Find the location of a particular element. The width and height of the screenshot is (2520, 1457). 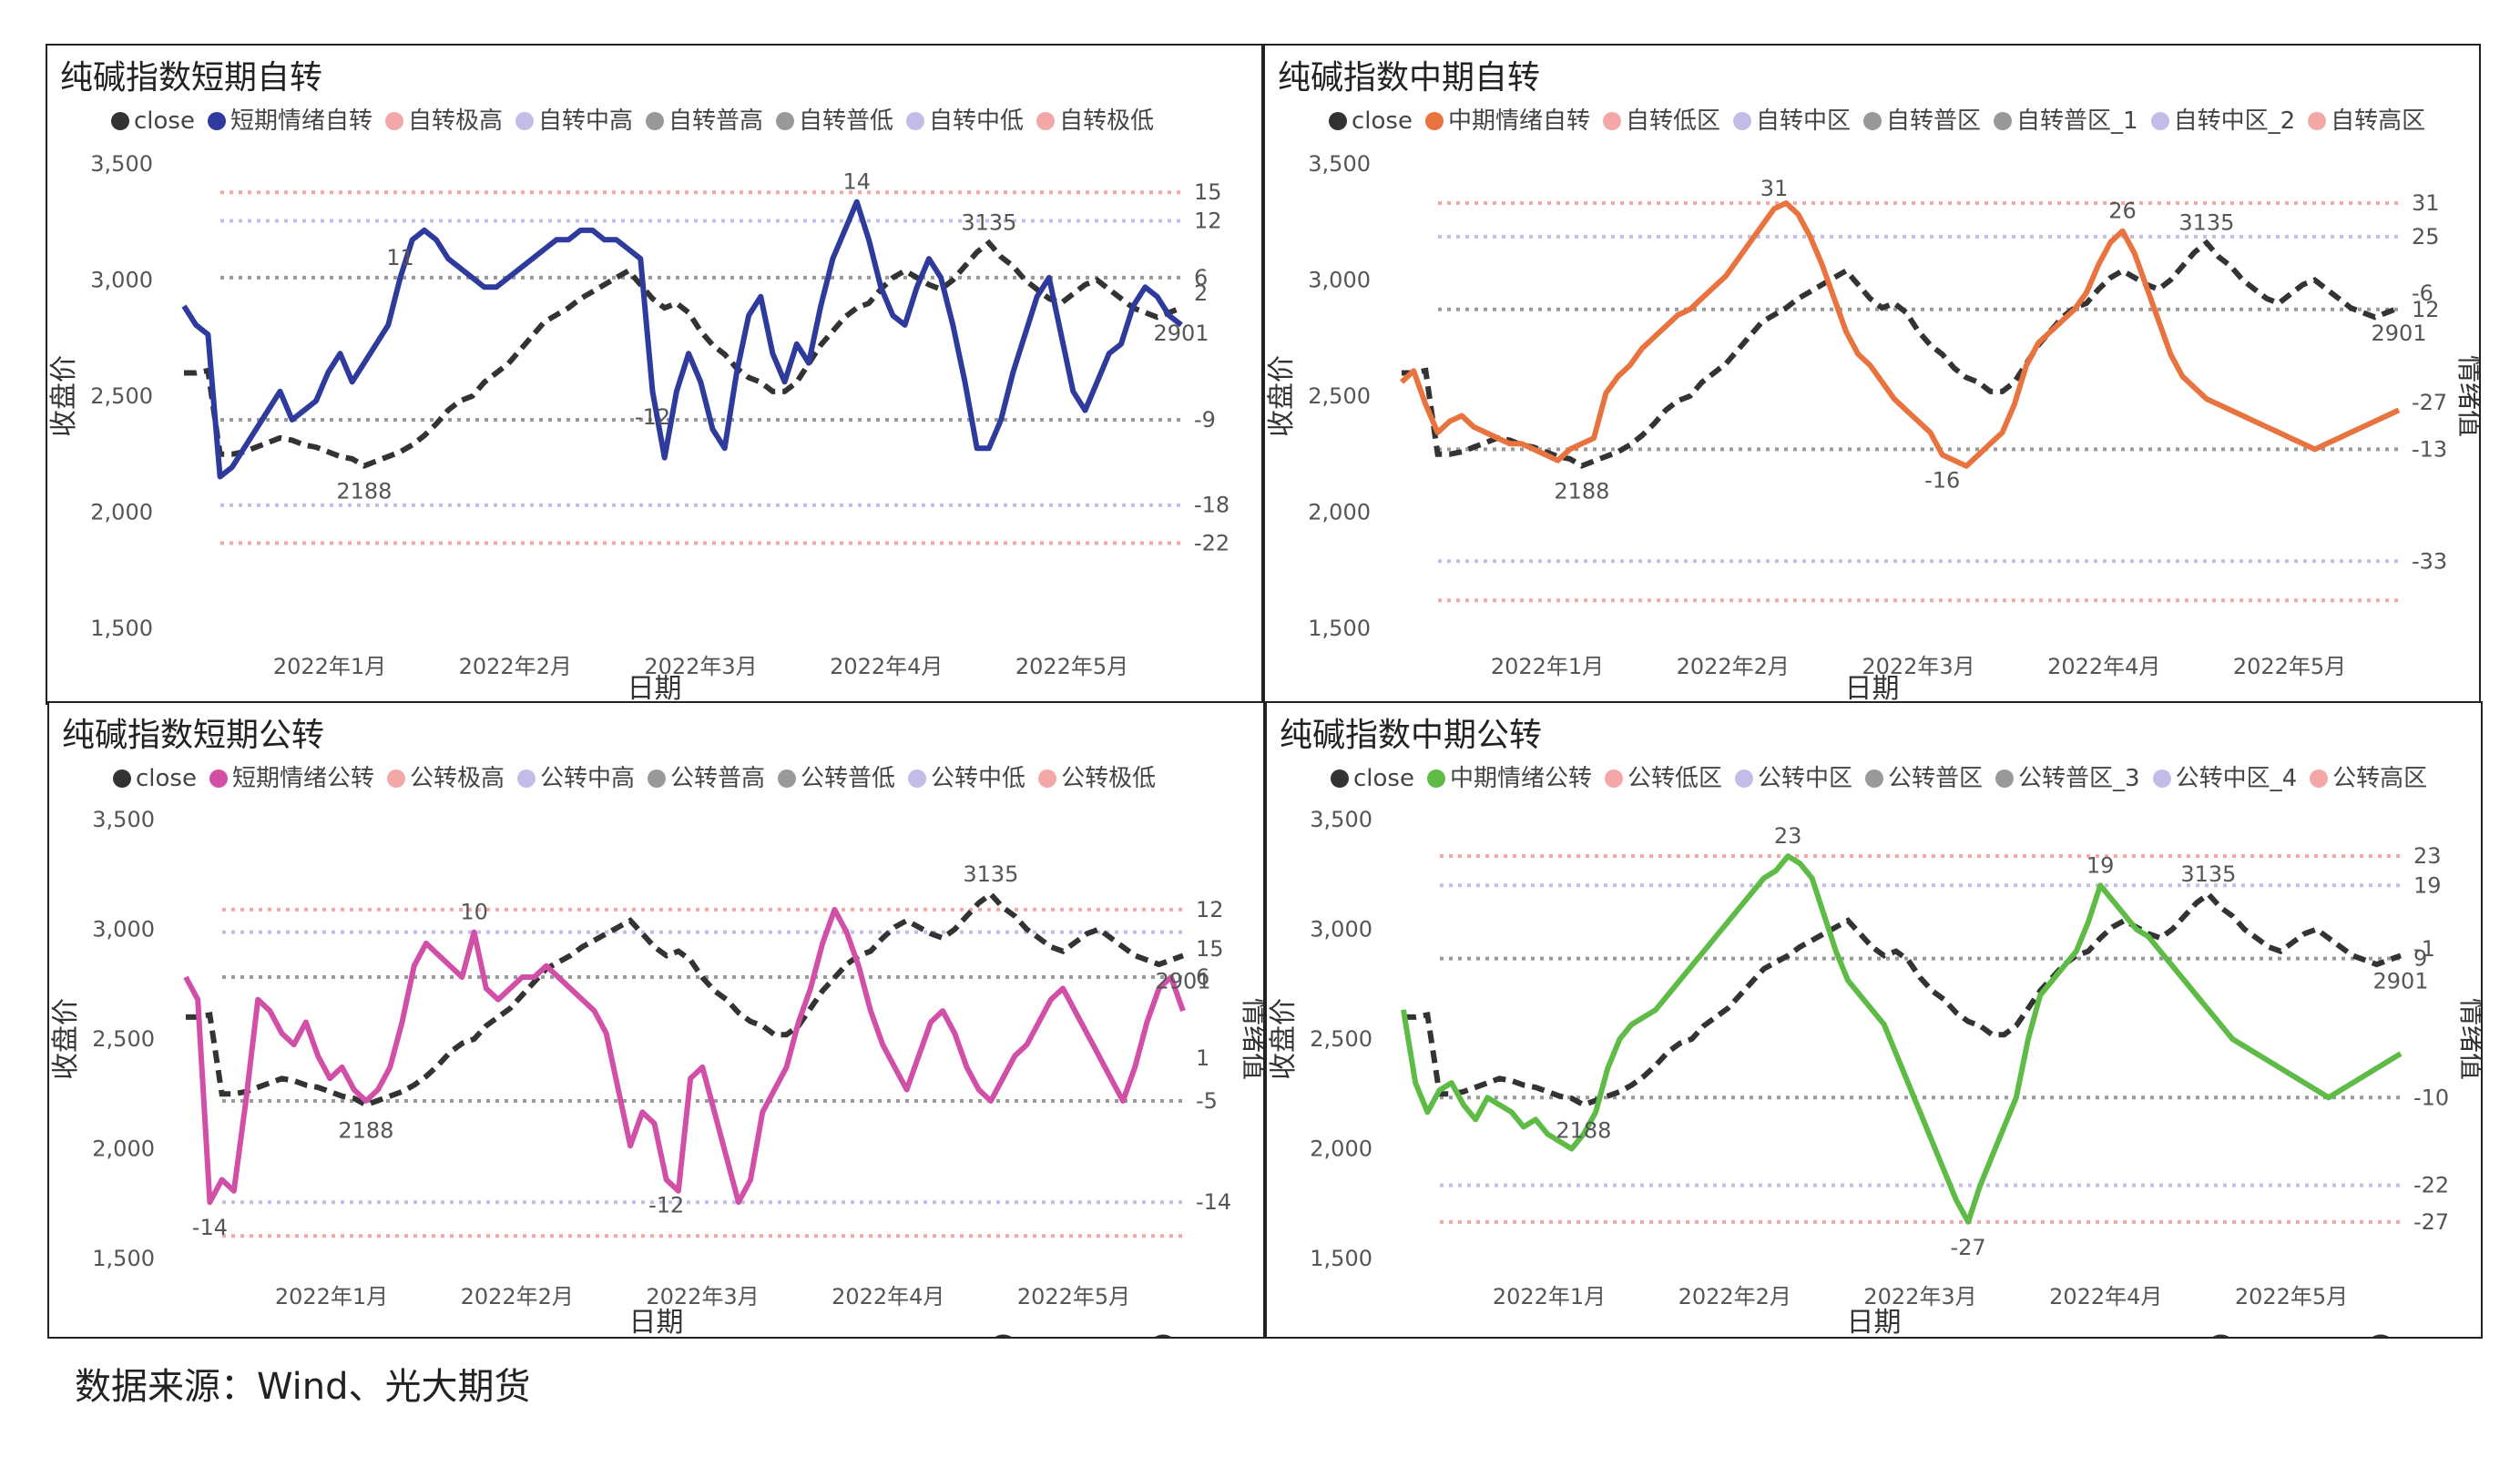

legend-item: 自转普区 is located at coordinates (1922, 119).